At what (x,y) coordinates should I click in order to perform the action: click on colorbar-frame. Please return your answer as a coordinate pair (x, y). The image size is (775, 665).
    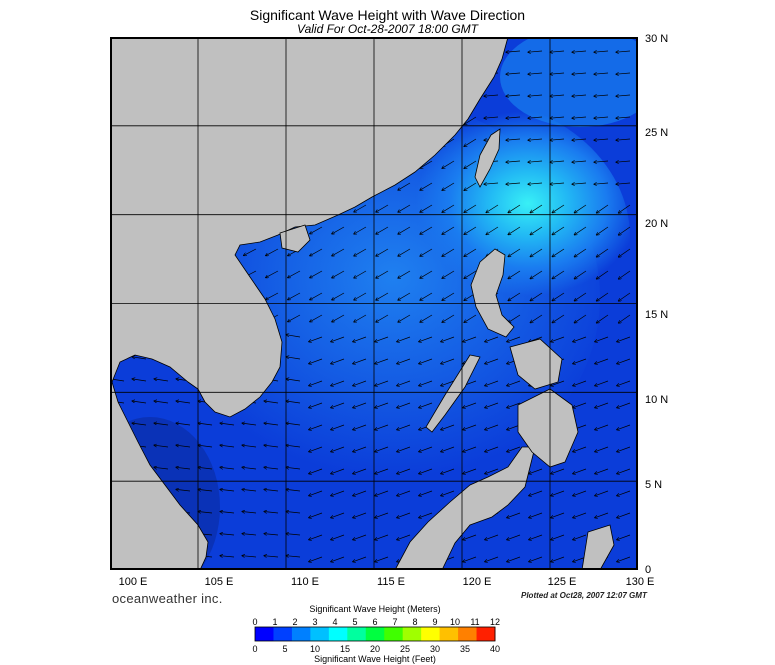
    Looking at the image, I should click on (375, 634).